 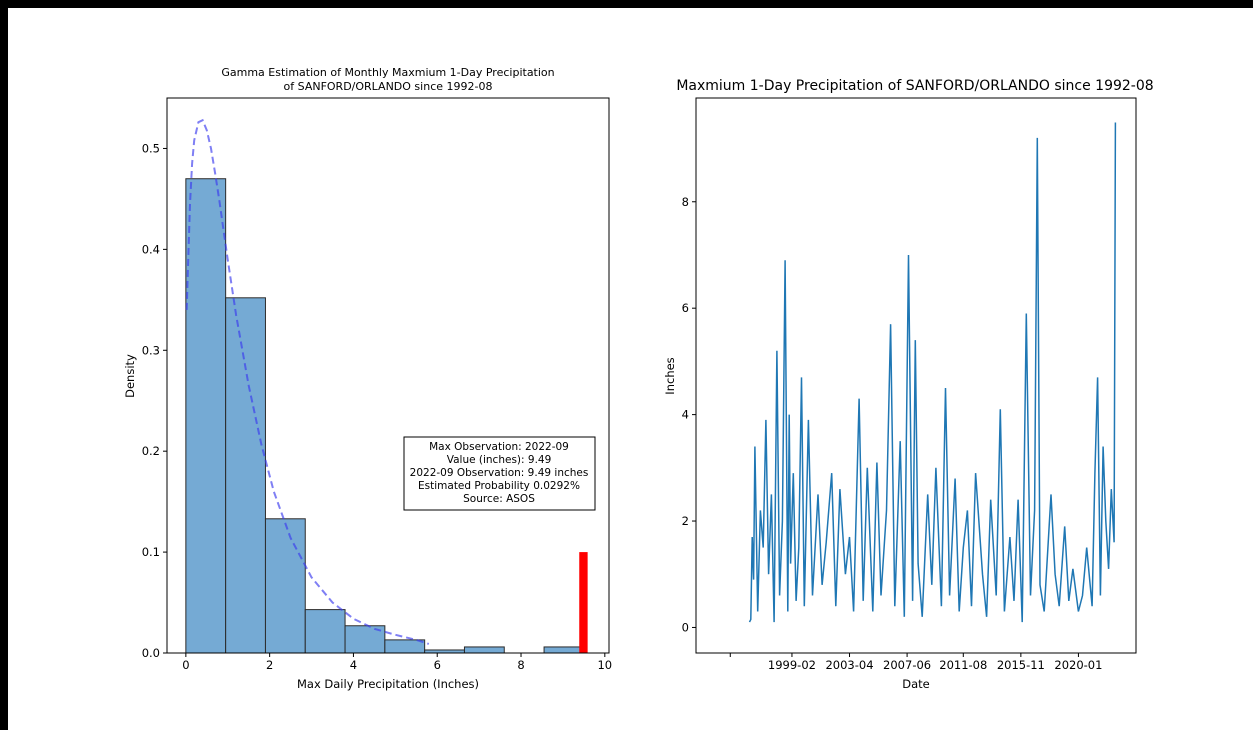 What do you see at coordinates (307, 381) in the screenshot?
I see `gamma-fit-curve` at bounding box center [307, 381].